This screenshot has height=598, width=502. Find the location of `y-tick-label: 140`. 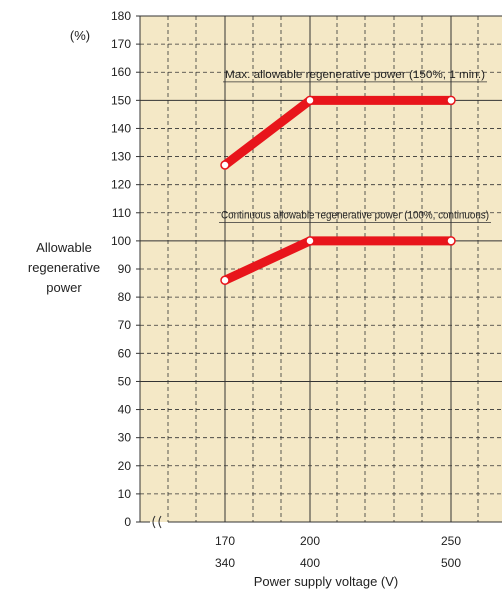

y-tick-label: 140 is located at coordinates (121, 128).